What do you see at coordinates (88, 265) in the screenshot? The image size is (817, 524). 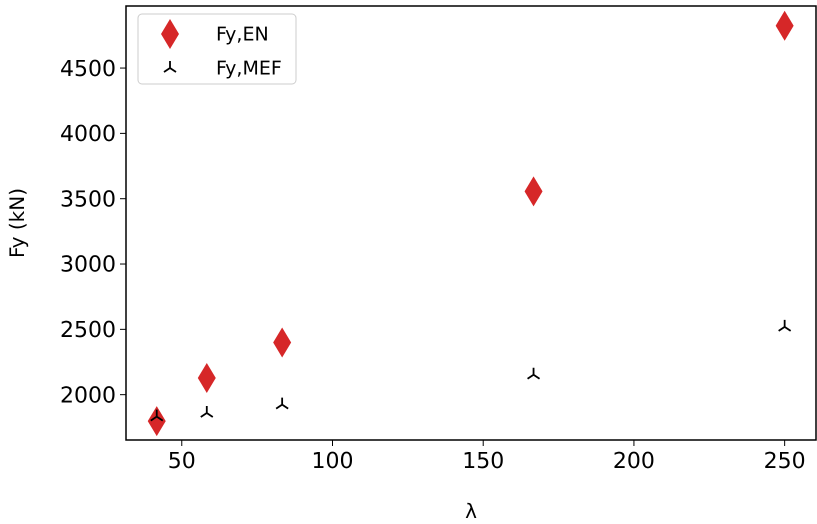 I see `y-tick-label: 3000` at bounding box center [88, 265].